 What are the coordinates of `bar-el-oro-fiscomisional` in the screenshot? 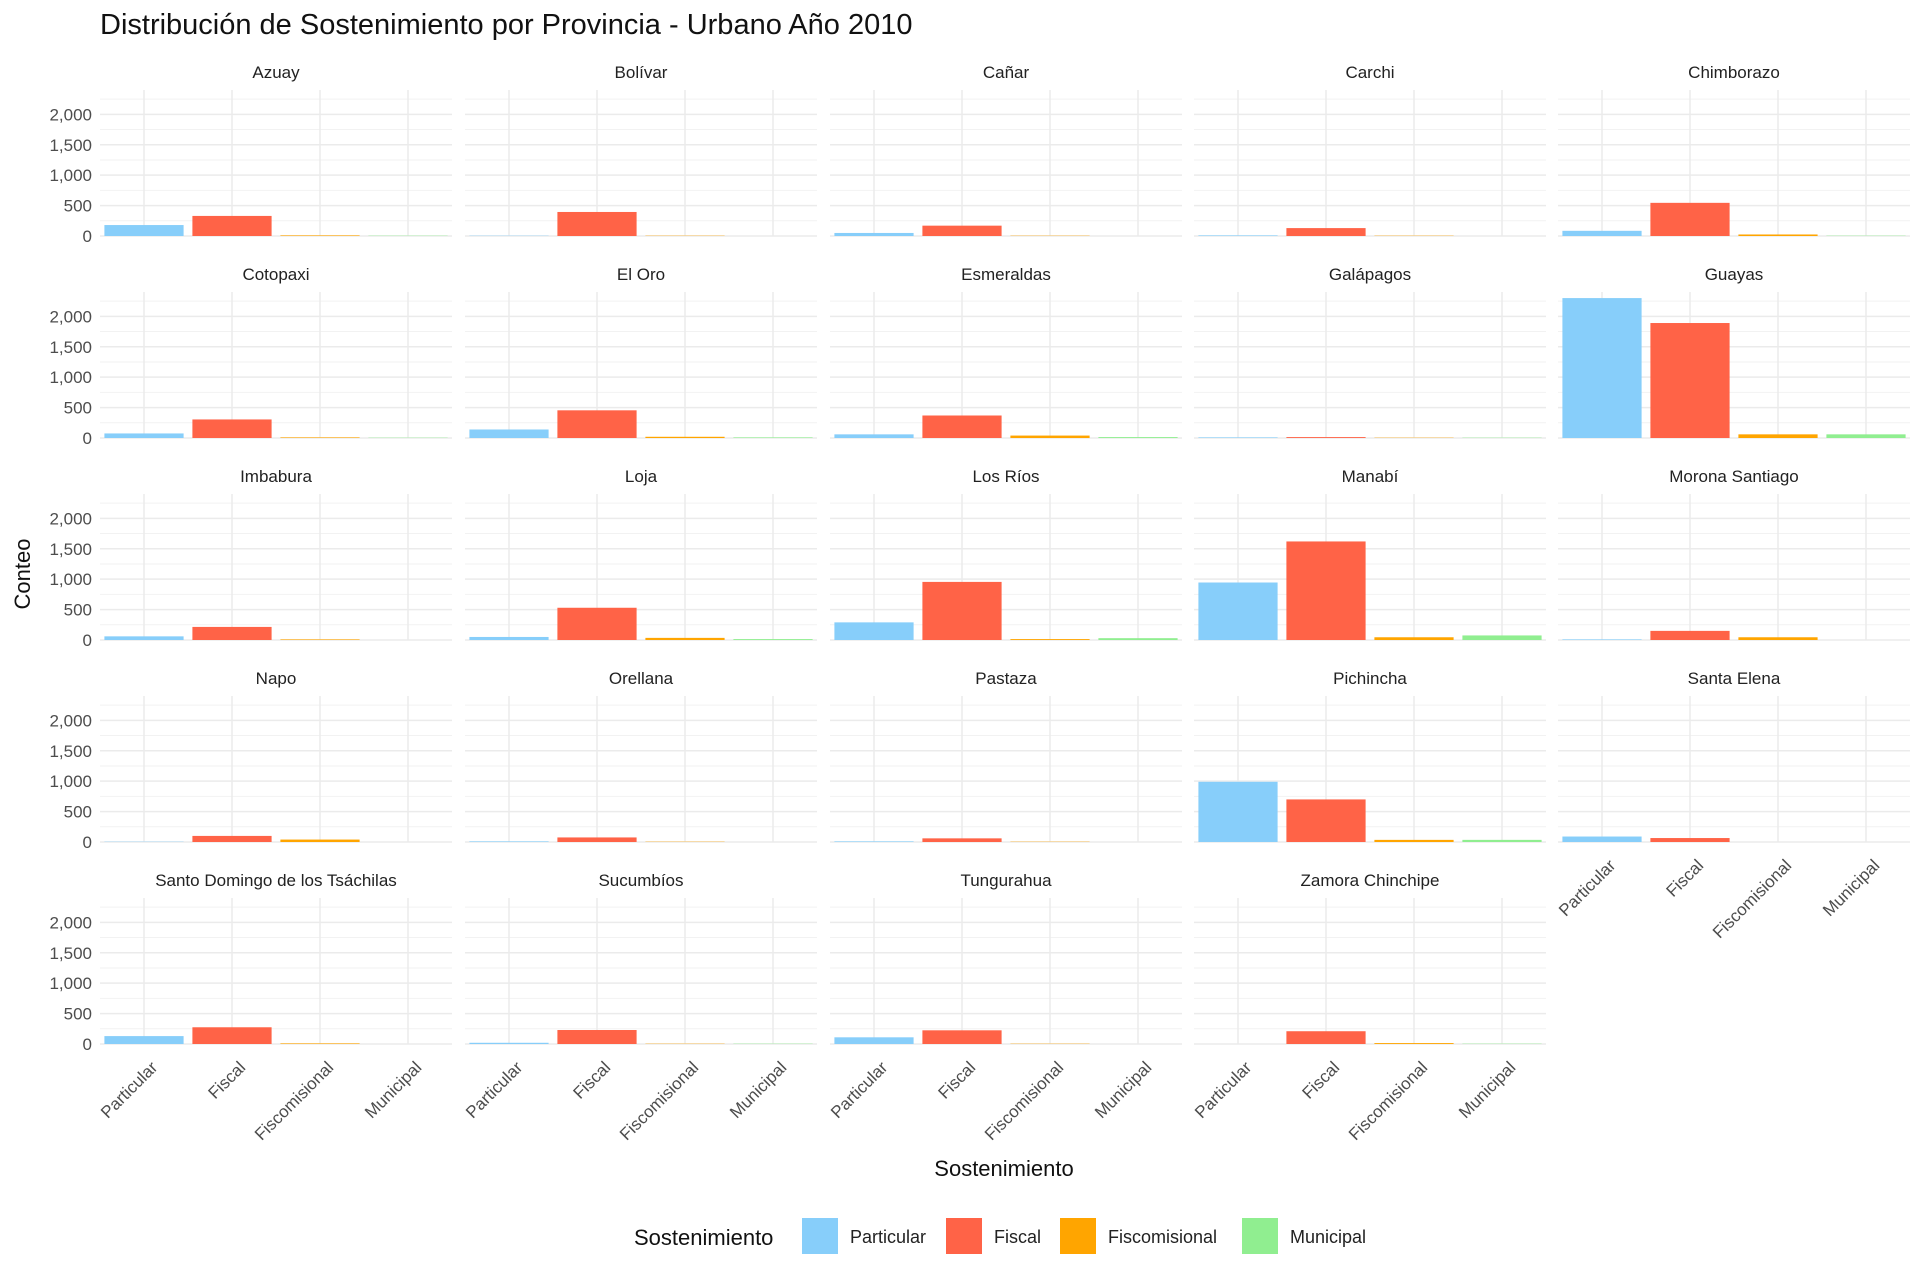 It's located at (685, 437).